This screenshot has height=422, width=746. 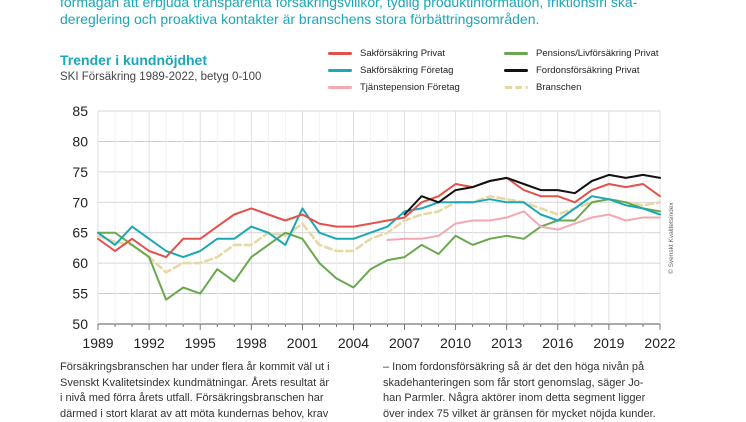 I want to click on x-tick-label: 2004, so click(x=353, y=343).